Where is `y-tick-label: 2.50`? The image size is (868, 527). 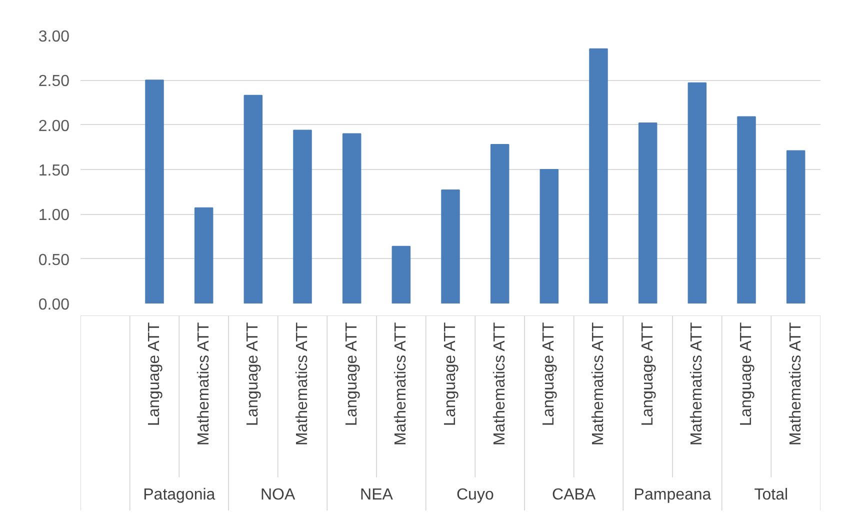 y-tick-label: 2.50 is located at coordinates (54, 81).